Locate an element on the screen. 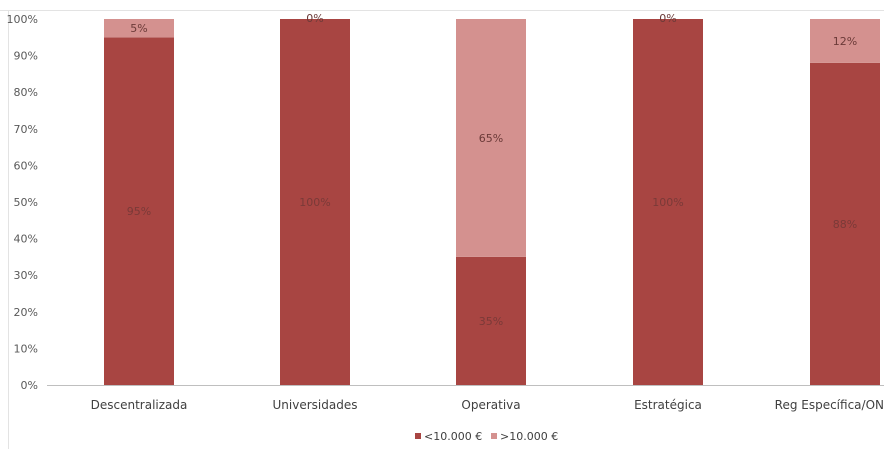 The height and width of the screenshot is (453, 884). y-tick-label: 30% is located at coordinates (26, 275).